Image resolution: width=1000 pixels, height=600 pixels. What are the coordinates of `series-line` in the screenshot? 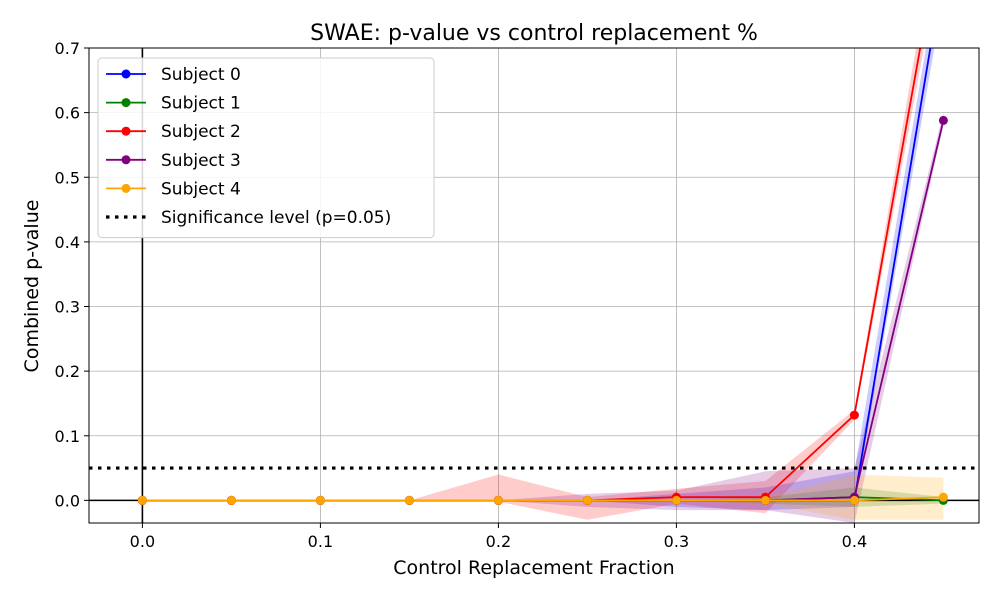 It's located at (543, 499).